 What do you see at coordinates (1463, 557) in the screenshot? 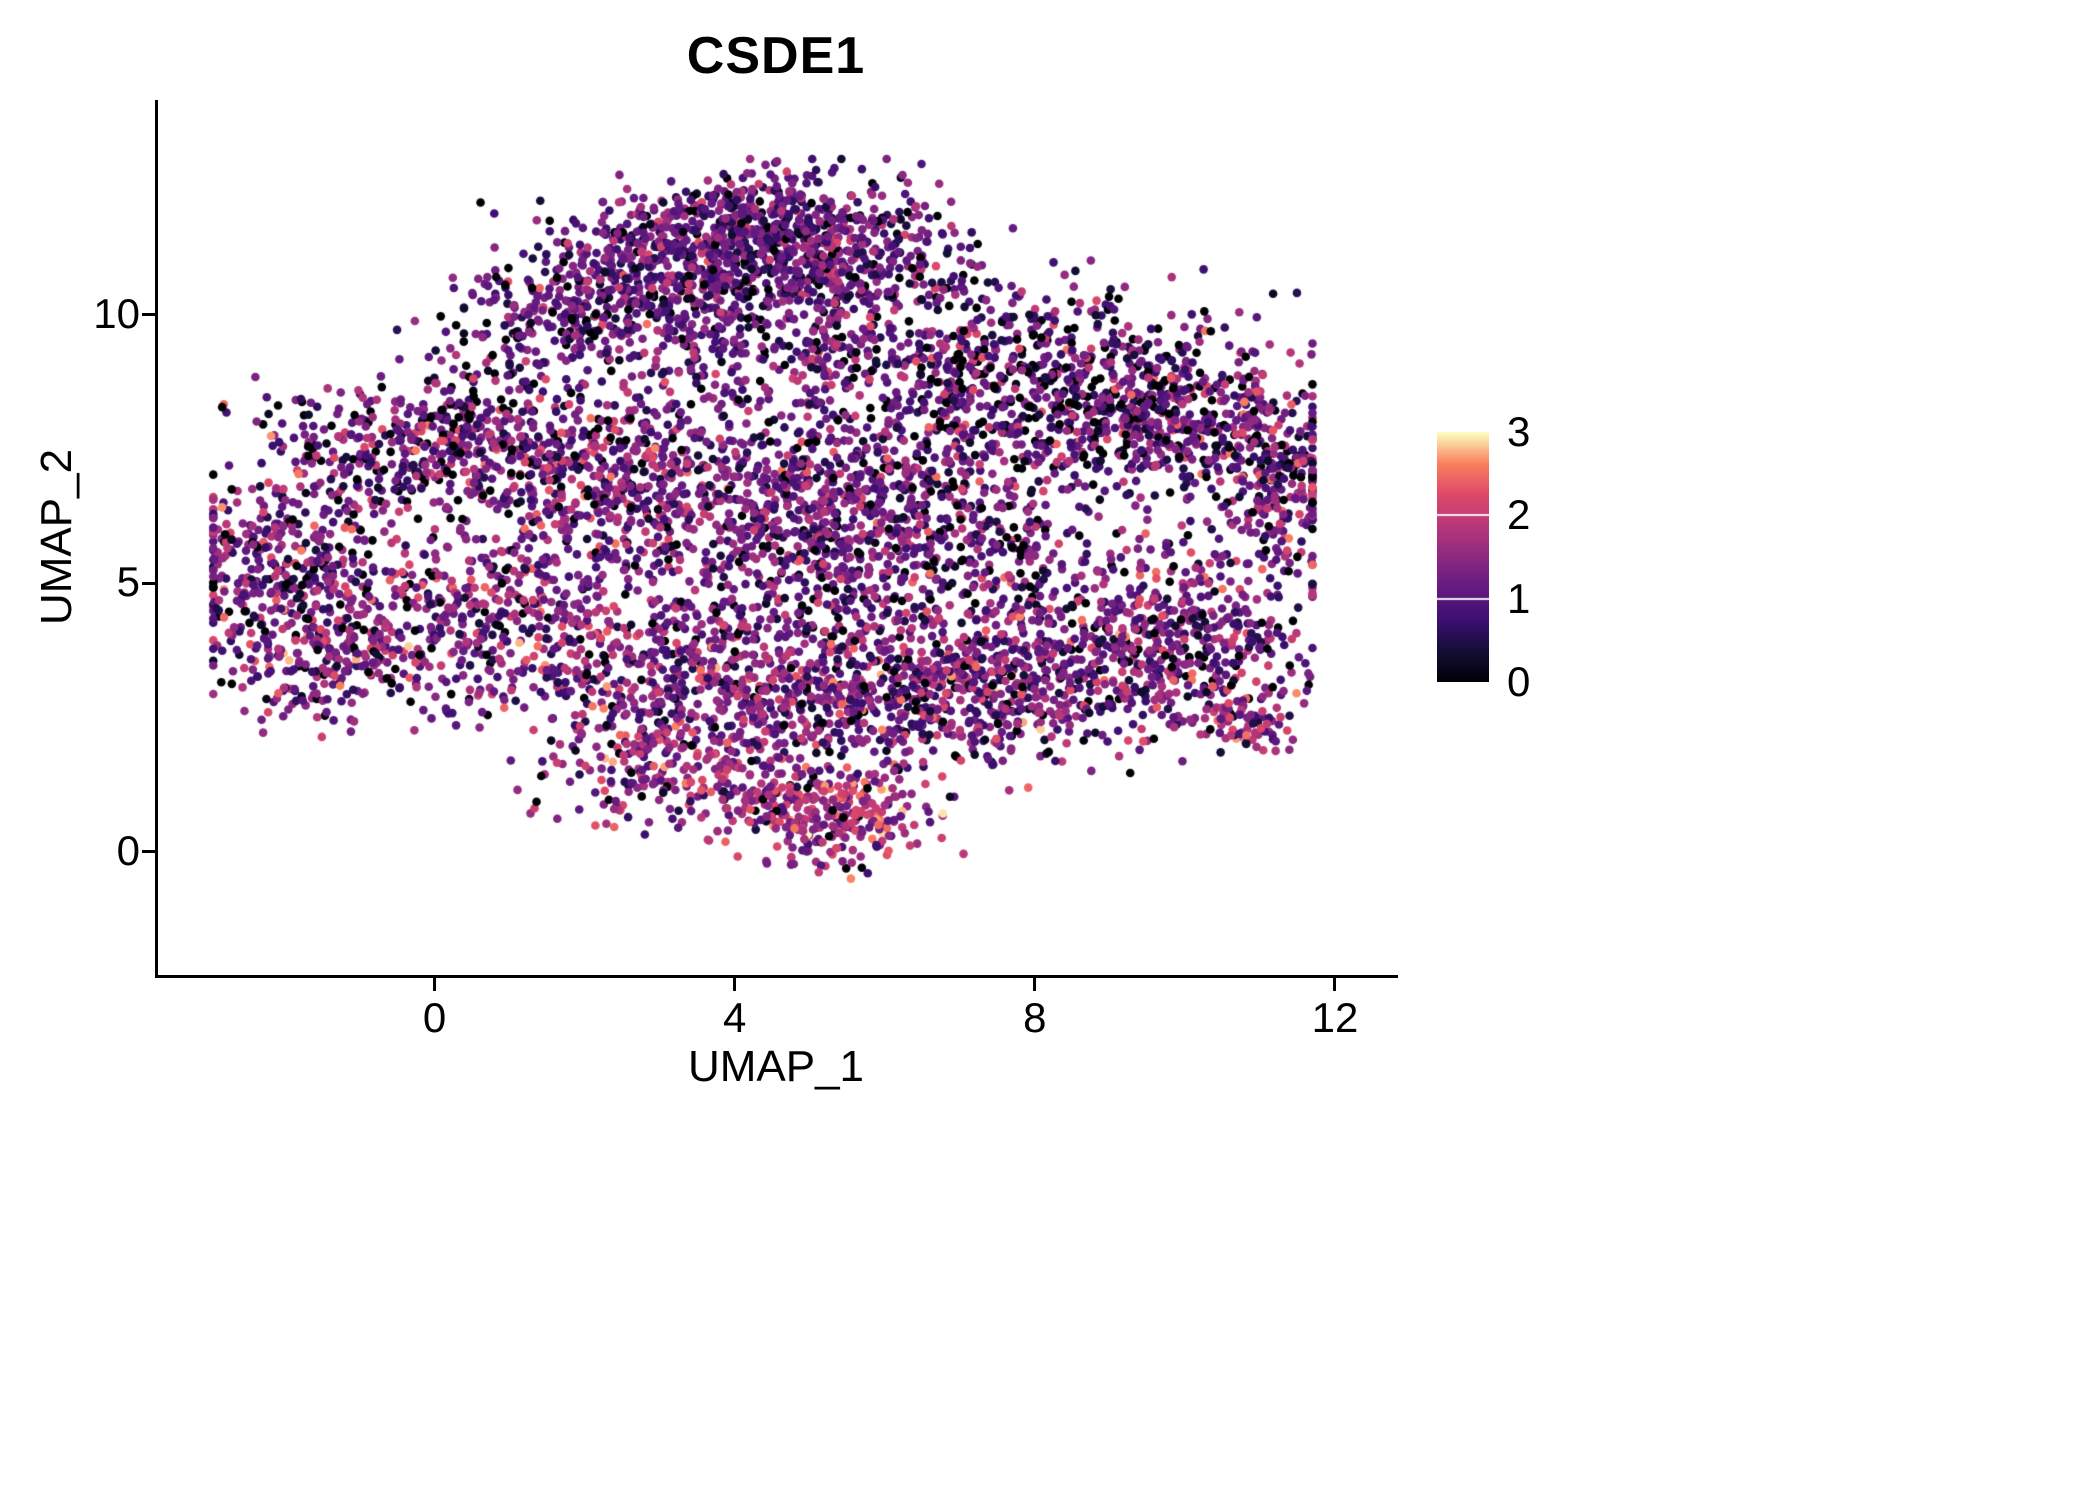
I see `colorbar-gradient` at bounding box center [1463, 557].